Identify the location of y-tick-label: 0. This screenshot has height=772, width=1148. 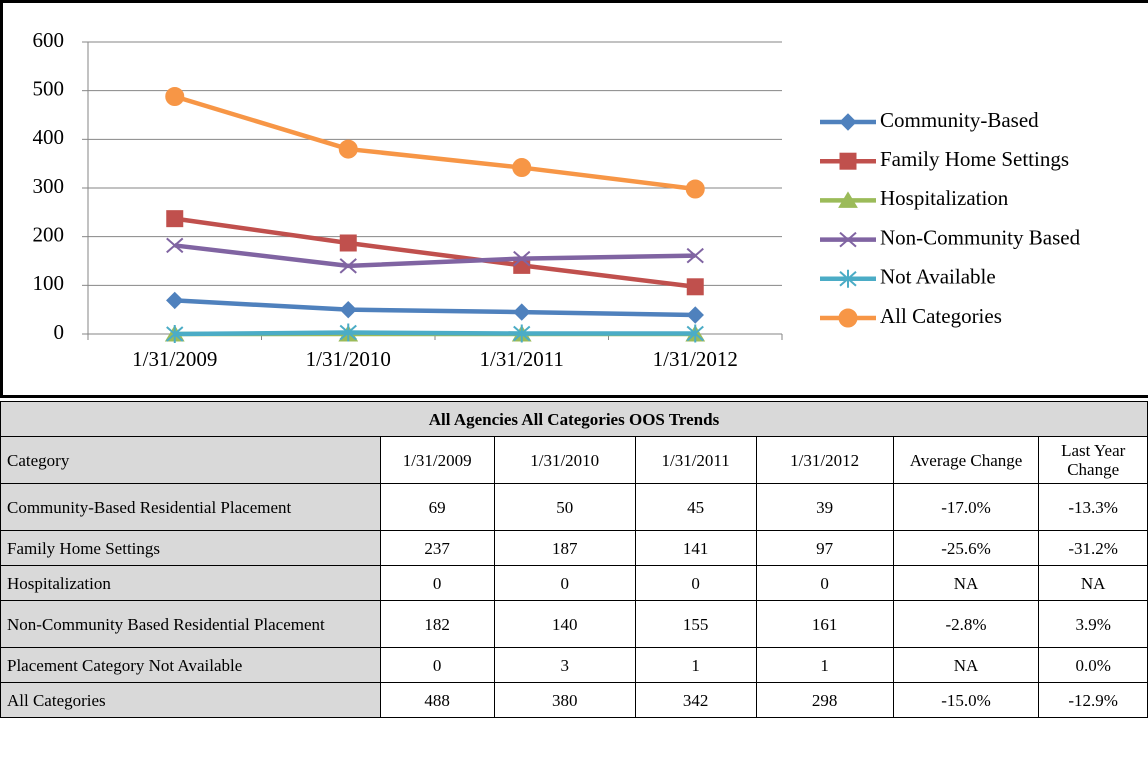
(59, 332).